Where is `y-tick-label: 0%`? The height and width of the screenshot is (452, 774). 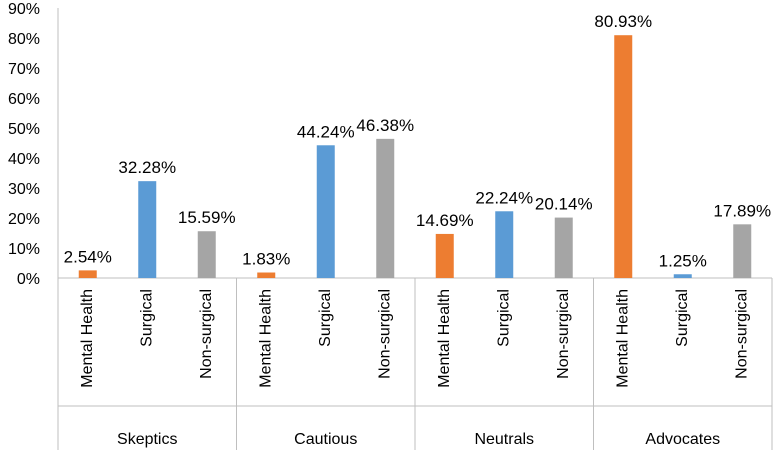 y-tick-label: 0% is located at coordinates (28, 279).